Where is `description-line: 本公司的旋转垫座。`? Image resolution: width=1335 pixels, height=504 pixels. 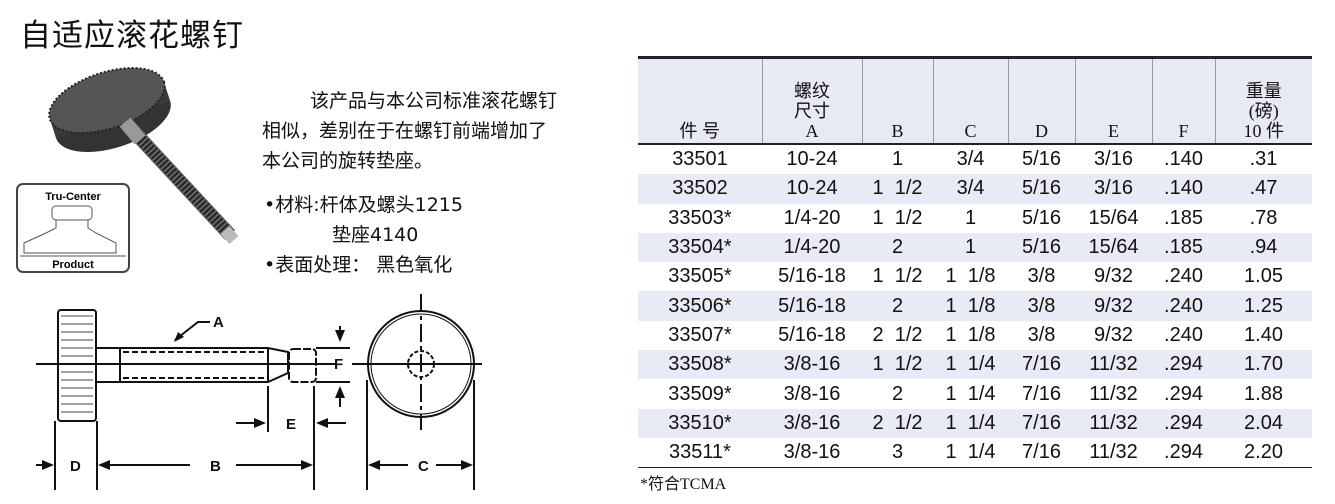
description-line: 本公司的旋转垫座。 is located at coordinates (348, 161).